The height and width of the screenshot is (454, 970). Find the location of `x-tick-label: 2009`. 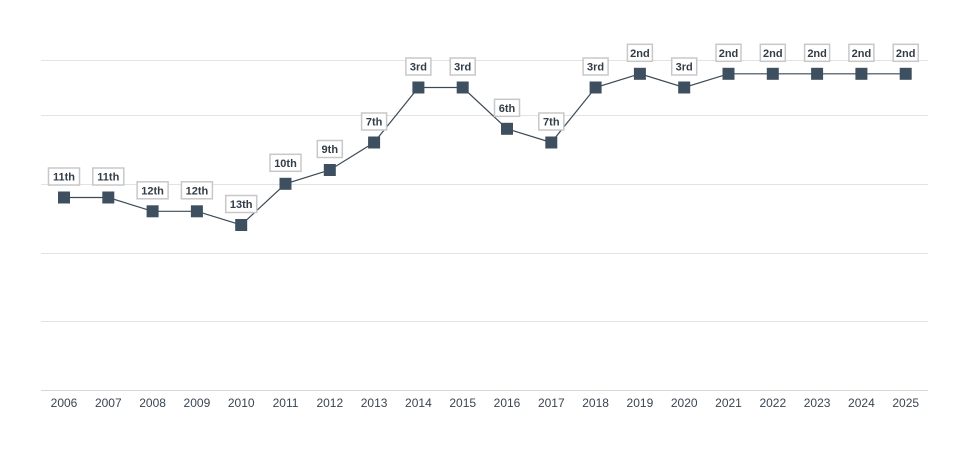

x-tick-label: 2009 is located at coordinates (197, 403).